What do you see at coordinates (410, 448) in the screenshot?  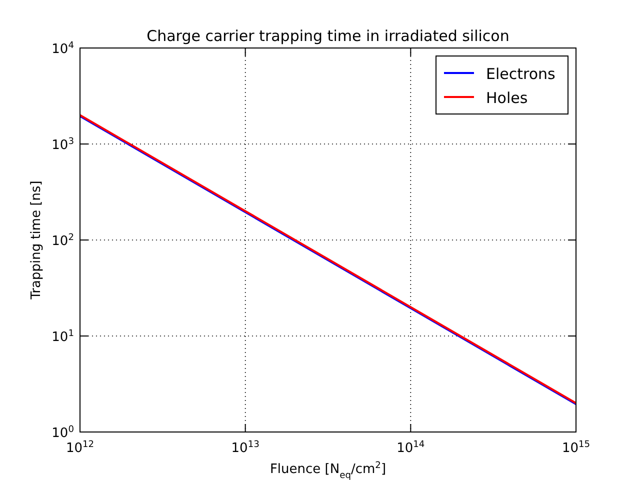 I see `x-tick-label: 10$^{14}$` at bounding box center [410, 448].